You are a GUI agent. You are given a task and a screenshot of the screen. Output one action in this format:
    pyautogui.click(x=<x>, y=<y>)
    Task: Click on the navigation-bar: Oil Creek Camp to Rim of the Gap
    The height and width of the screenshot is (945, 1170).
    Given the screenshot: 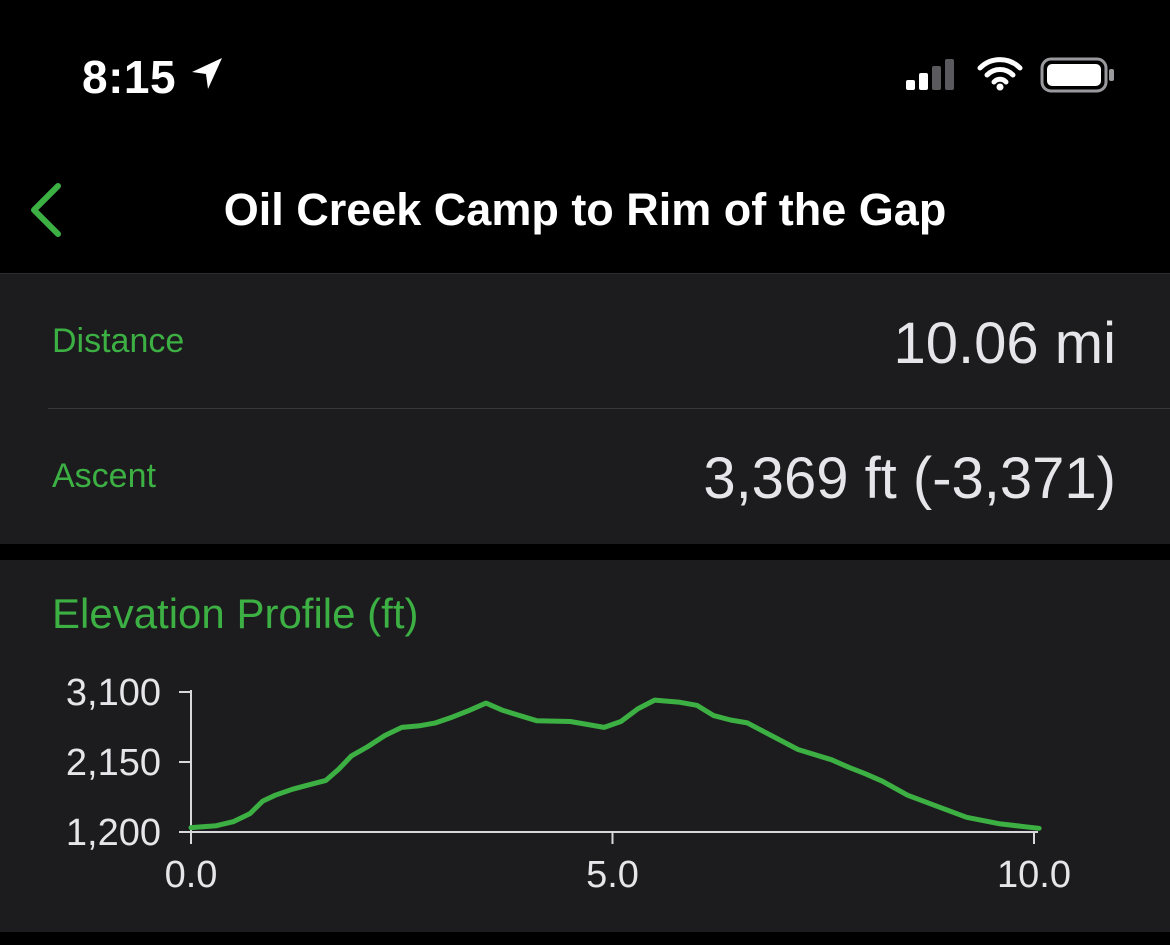 What is the action you would take?
    pyautogui.click(x=585, y=211)
    